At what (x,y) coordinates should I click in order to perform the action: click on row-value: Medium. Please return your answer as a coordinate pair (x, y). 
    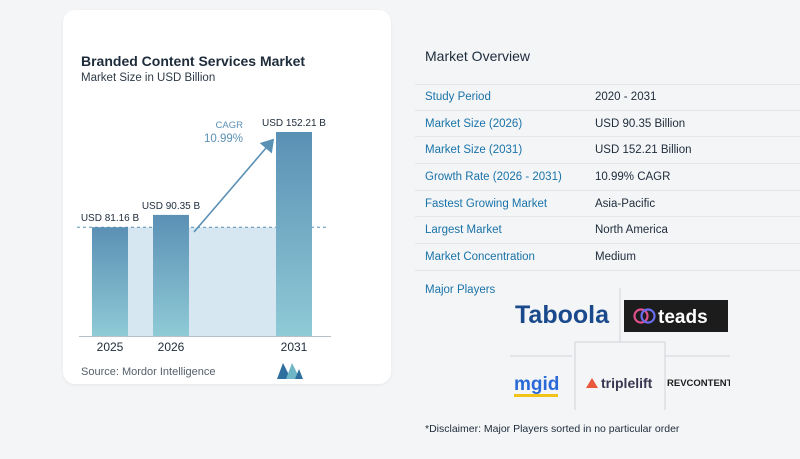
    Looking at the image, I should click on (615, 256).